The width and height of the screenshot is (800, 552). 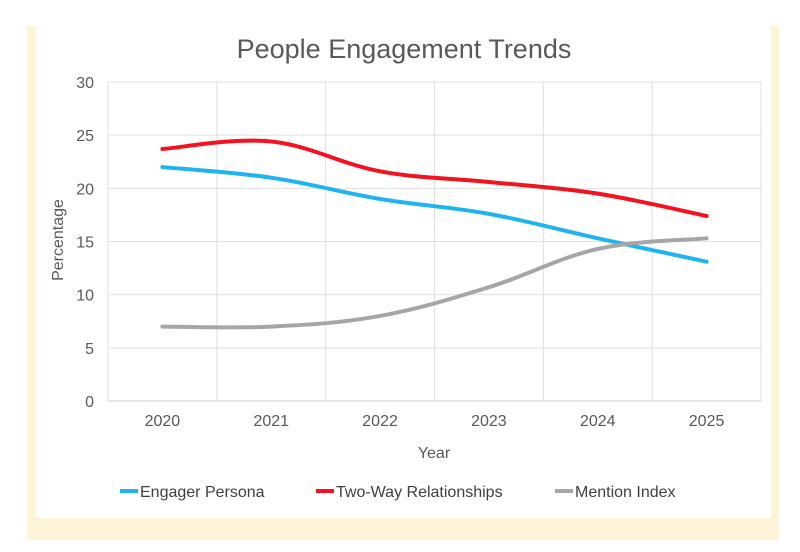 What do you see at coordinates (404, 49) in the screenshot?
I see `chart-title: People Engagement Trends` at bounding box center [404, 49].